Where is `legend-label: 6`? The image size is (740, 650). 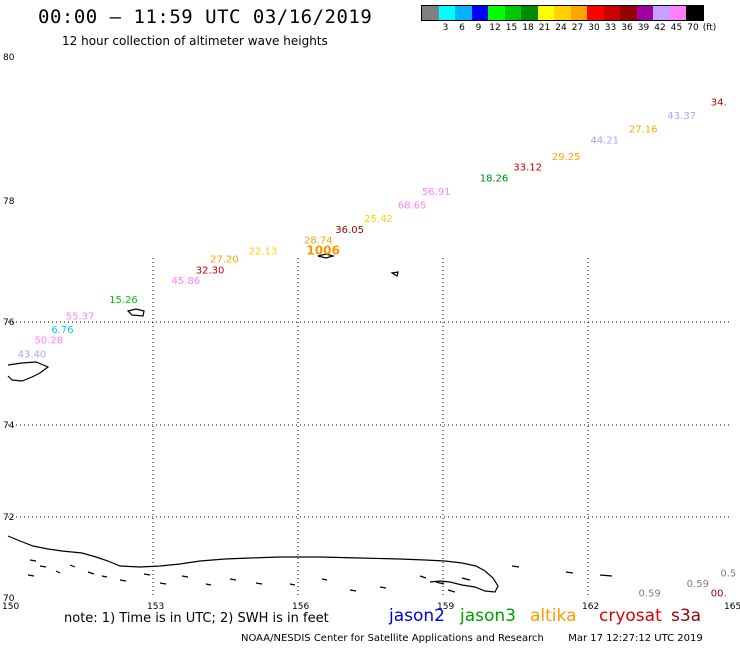 legend-label: 6 is located at coordinates (462, 28).